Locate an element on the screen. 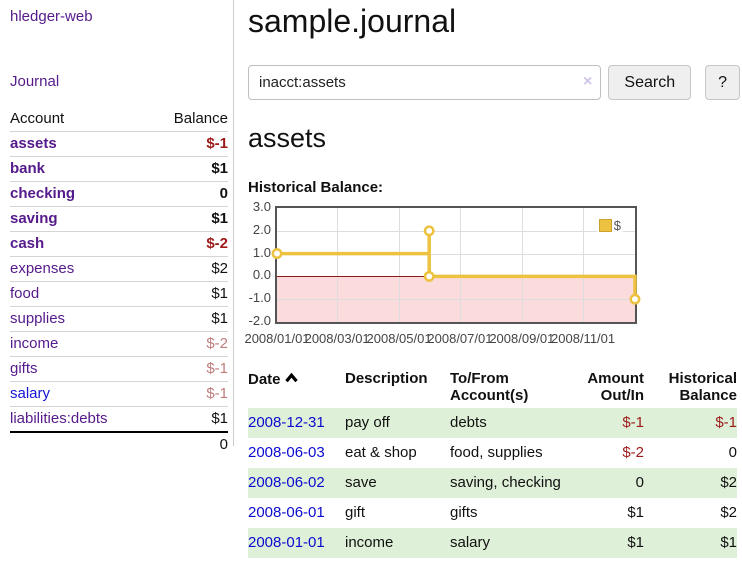  account-row: liabilities:debts $1 is located at coordinates (119, 419).